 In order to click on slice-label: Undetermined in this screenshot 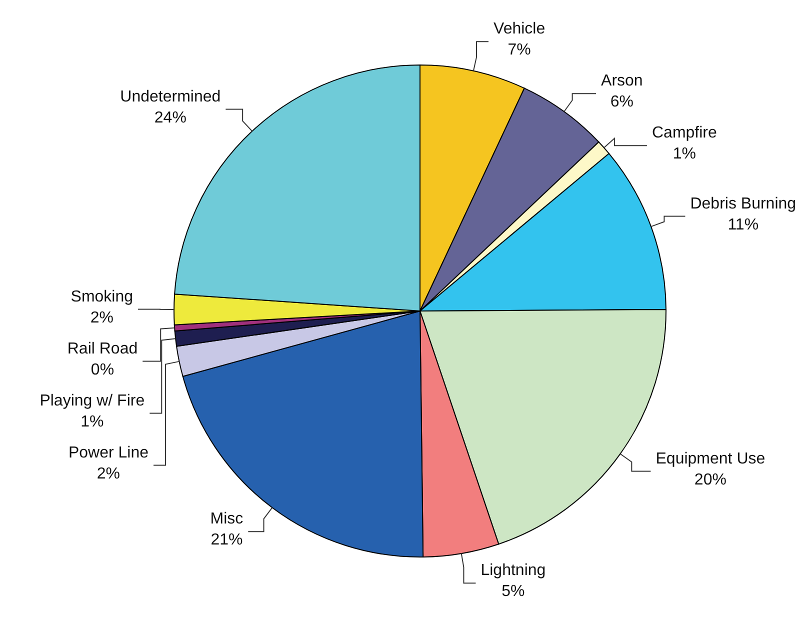, I will do `click(170, 97)`.